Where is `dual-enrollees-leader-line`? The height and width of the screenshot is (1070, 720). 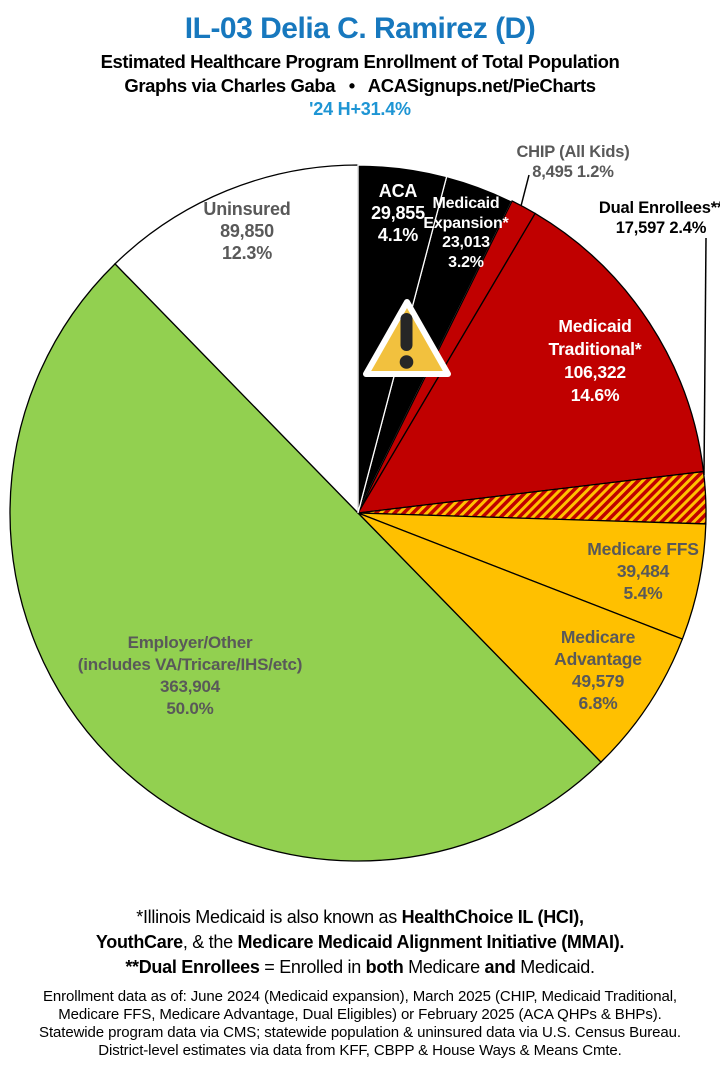 dual-enrollees-leader-line is located at coordinates (705, 356).